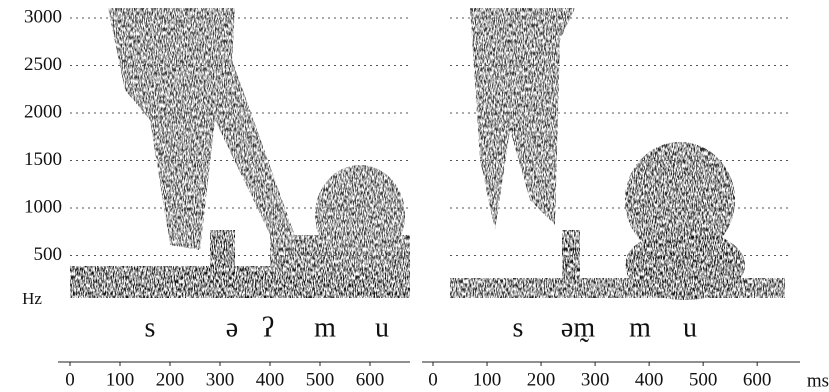 The image size is (829, 392). I want to click on y-tick-label: 500, so click(48, 254).